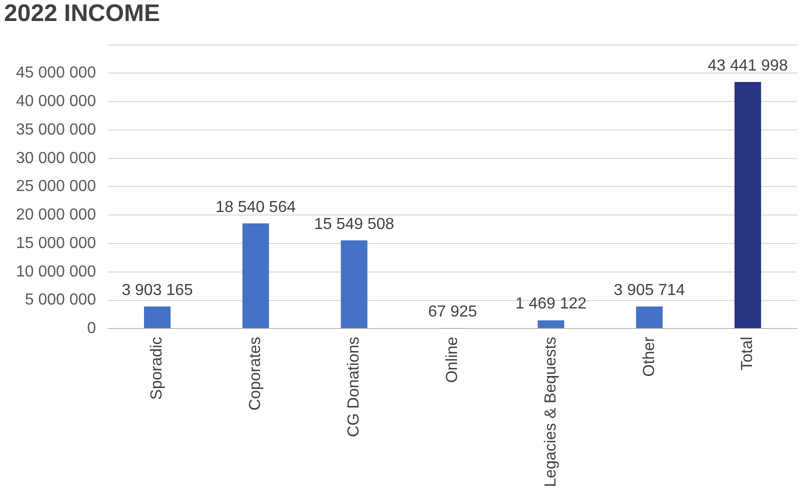 The height and width of the screenshot is (499, 801). What do you see at coordinates (56, 187) in the screenshot?
I see `y-tick-label: 25 000 000` at bounding box center [56, 187].